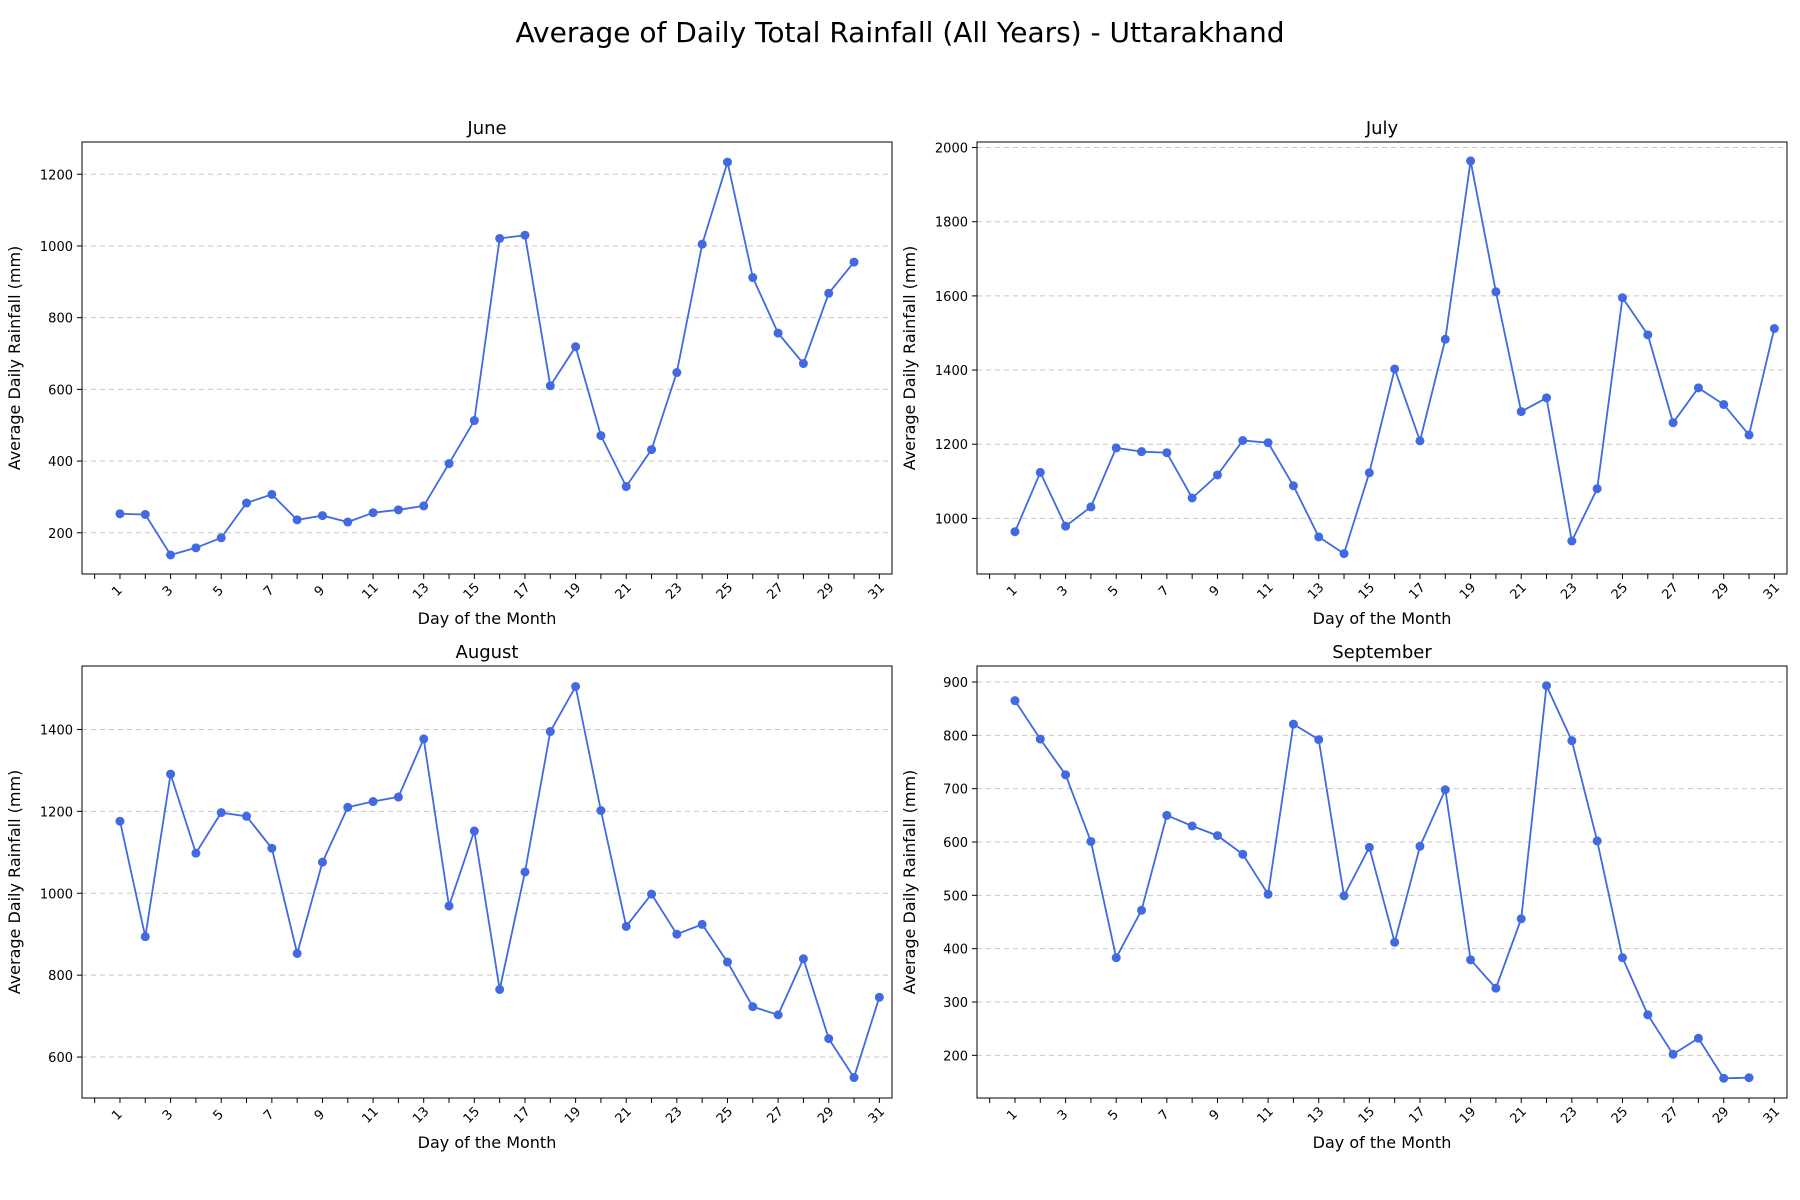  I want to click on y-tick-label: 1200, so click(56, 812).